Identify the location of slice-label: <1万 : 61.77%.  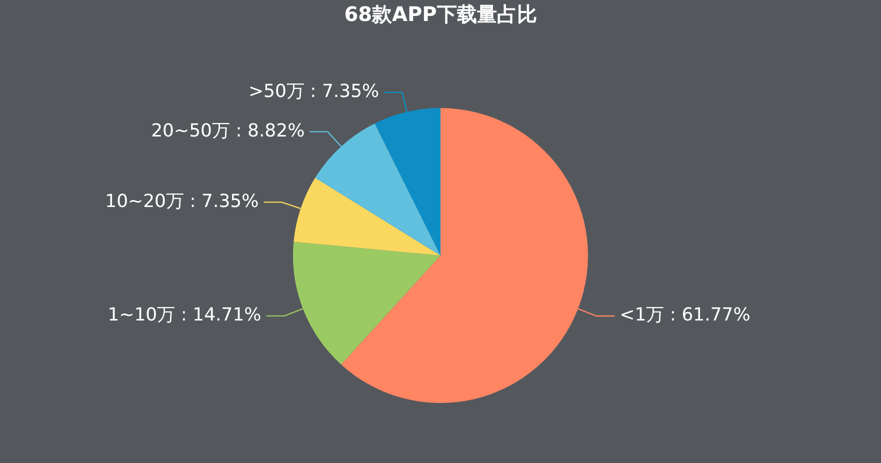
(685, 315).